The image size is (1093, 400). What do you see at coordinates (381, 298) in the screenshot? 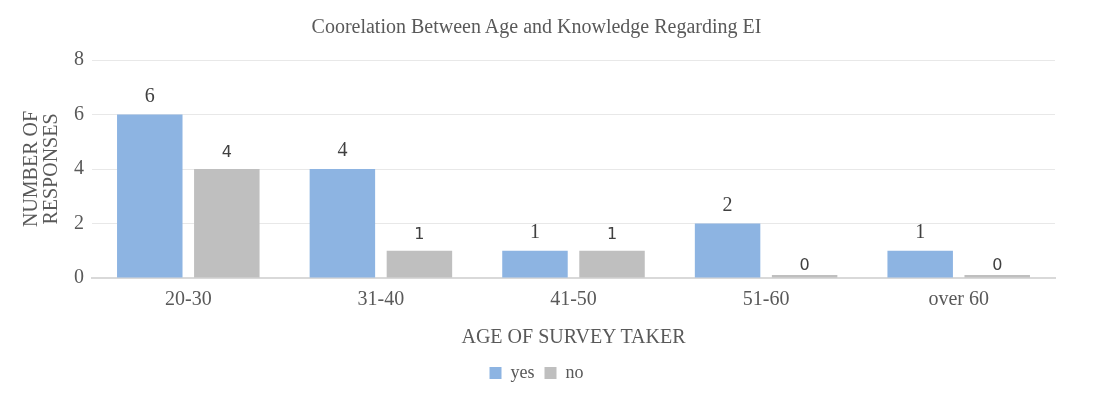
I see `x-tick-label: 31-40` at bounding box center [381, 298].